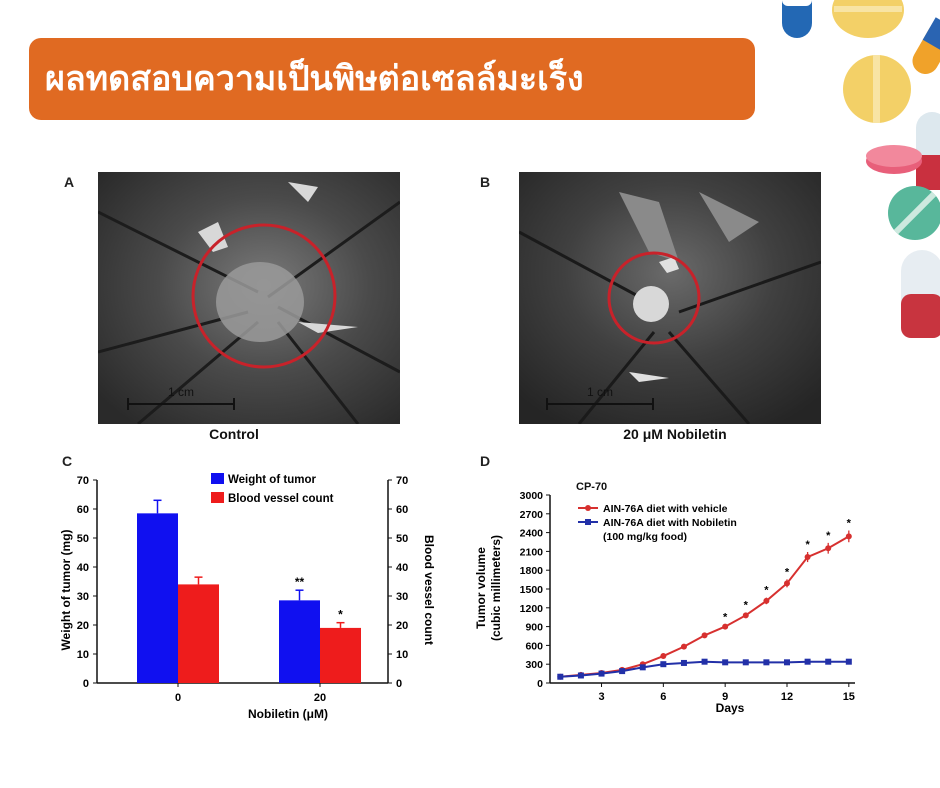 The image size is (940, 788). Describe the element at coordinates (83, 597) in the screenshot. I see `y-tick-label-left: 30` at that location.